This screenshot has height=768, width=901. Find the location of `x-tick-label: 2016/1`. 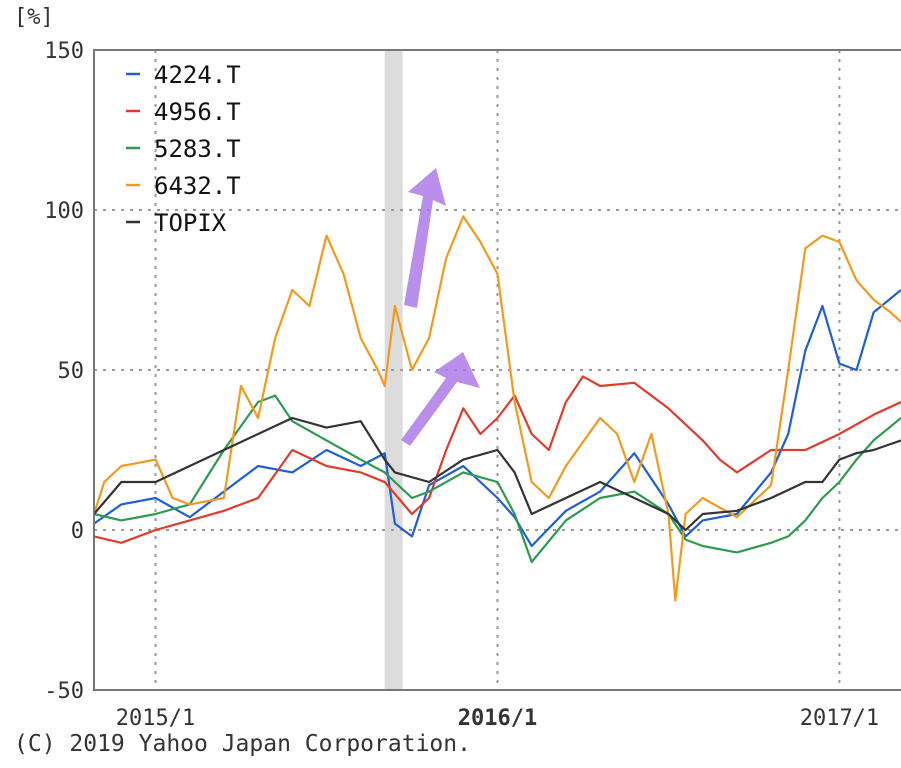

x-tick-label: 2016/1 is located at coordinates (497, 718).